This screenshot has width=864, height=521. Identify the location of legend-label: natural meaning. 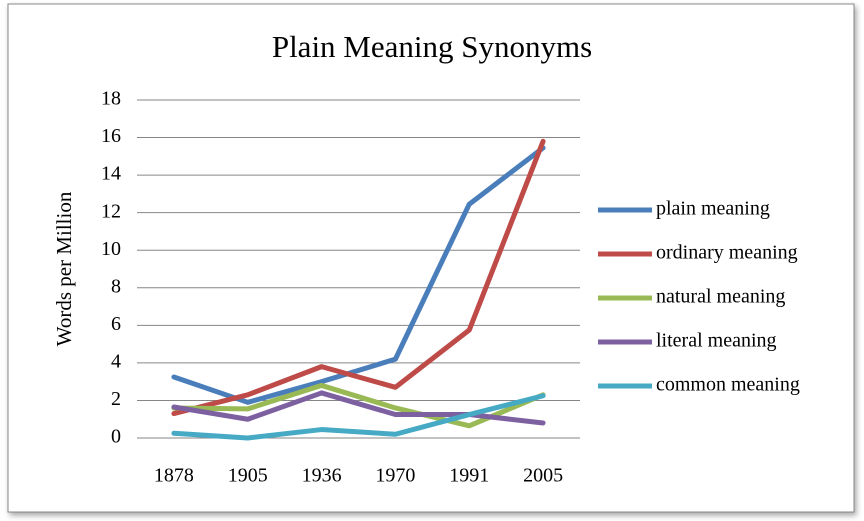
(720, 297).